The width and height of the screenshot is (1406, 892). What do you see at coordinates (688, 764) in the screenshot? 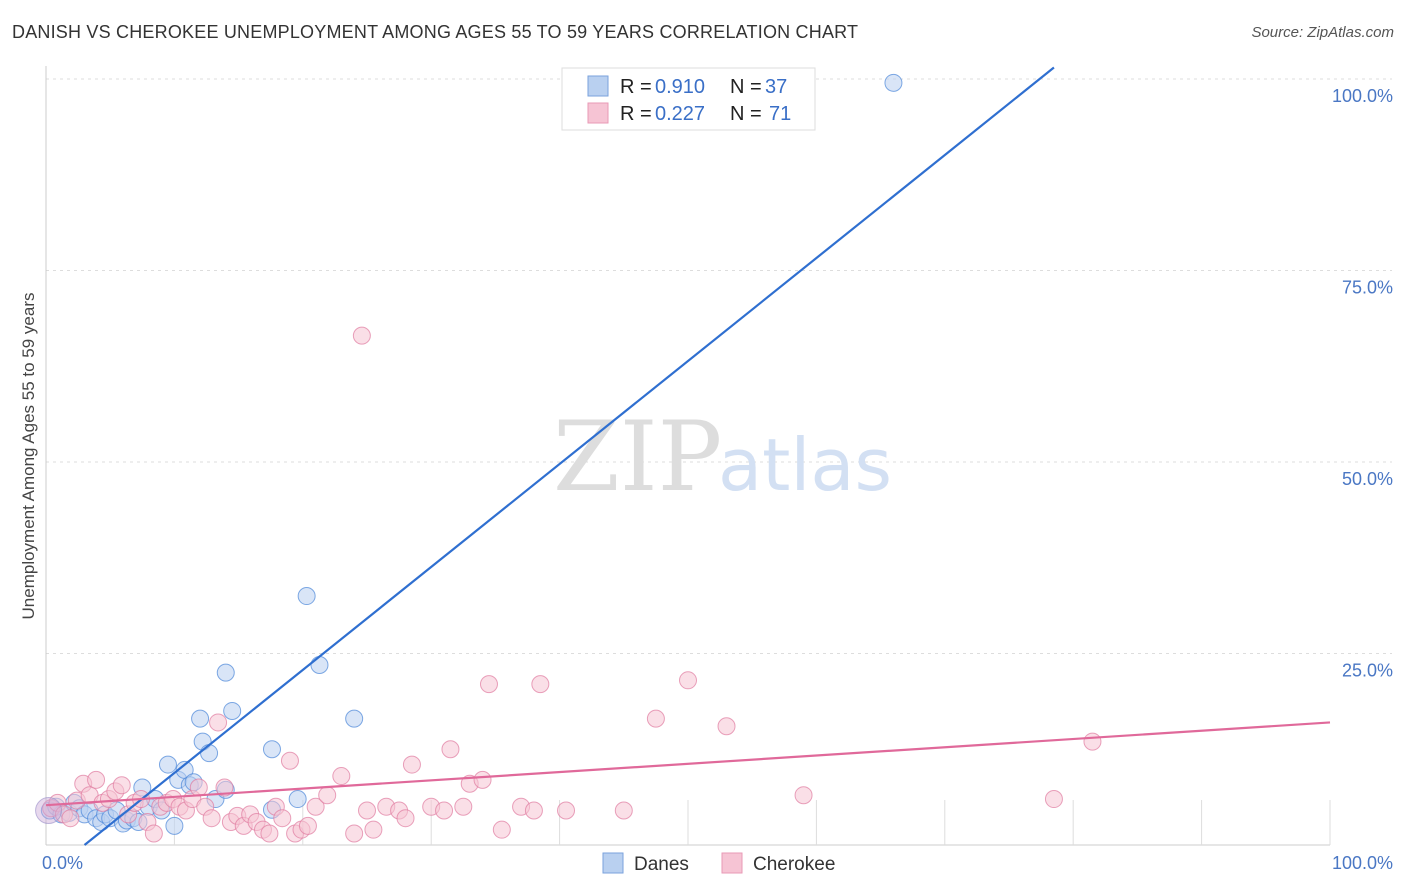
I see `cherokee-trendline` at bounding box center [688, 764].